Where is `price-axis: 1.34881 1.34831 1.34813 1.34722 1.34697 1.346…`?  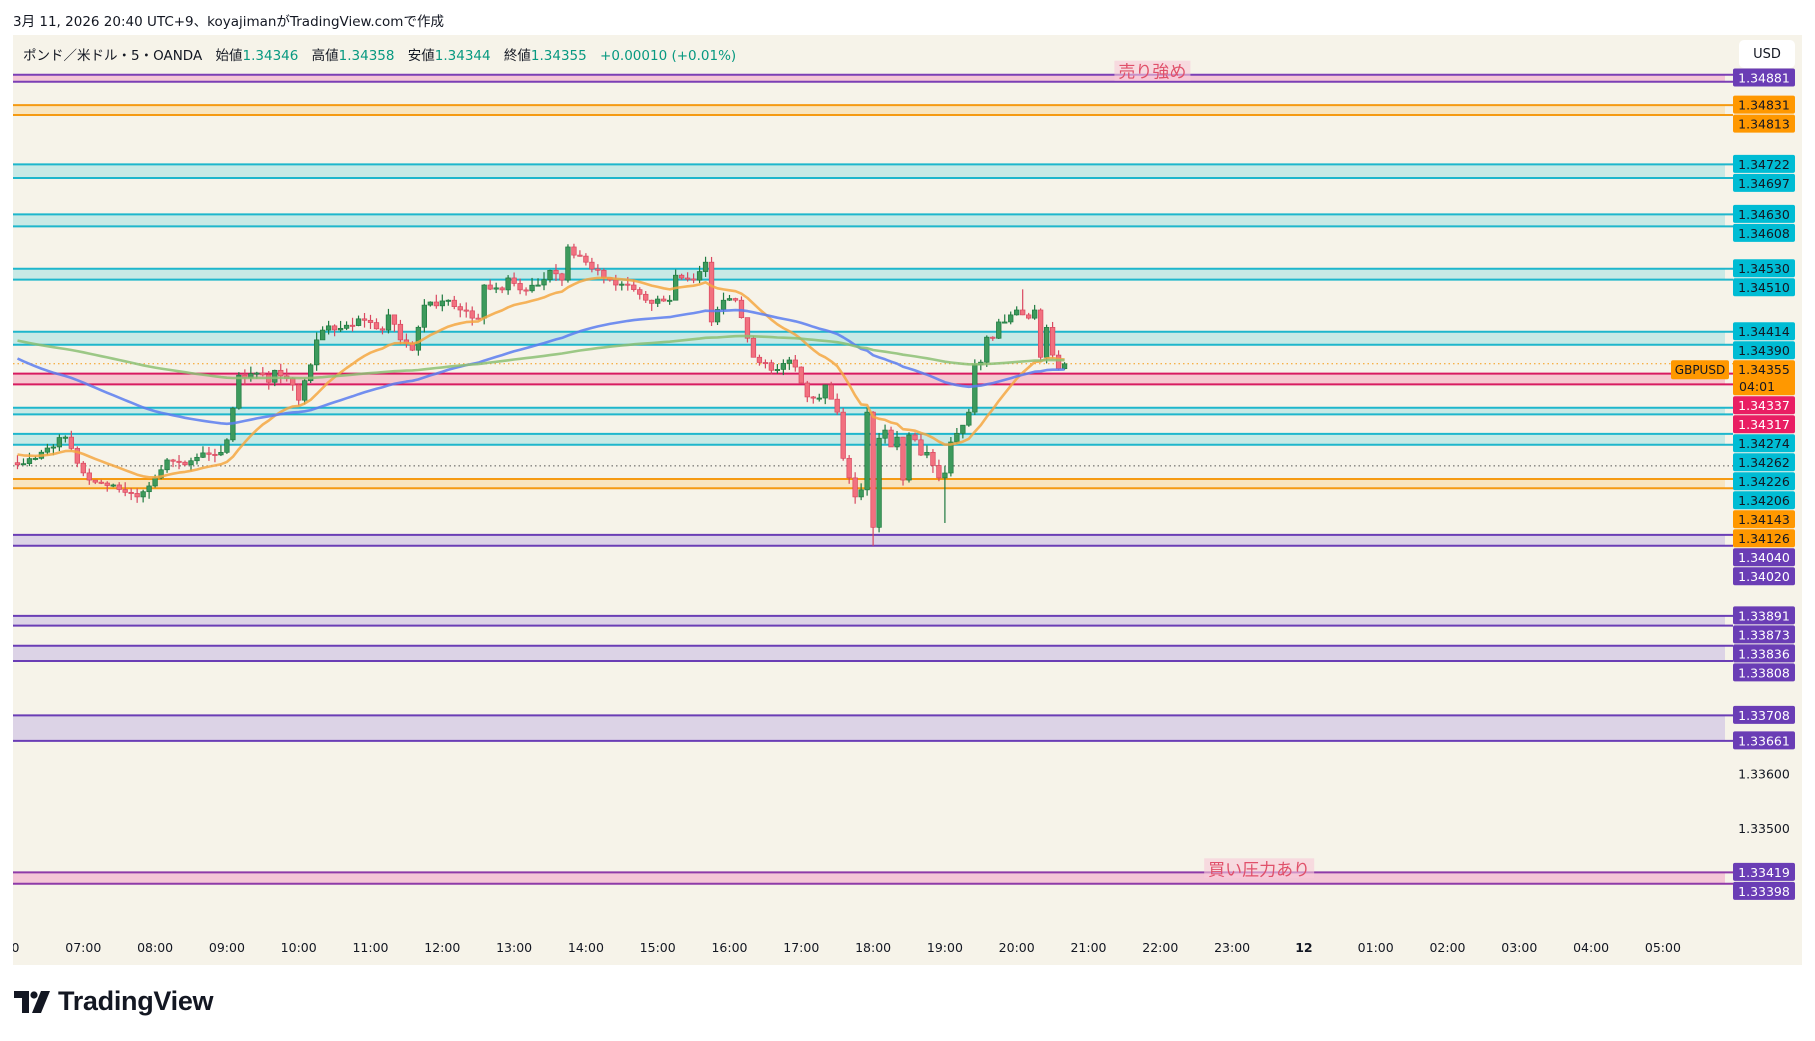 price-axis: 1.34881 1.34831 1.34813 1.34722 1.34697 1.346… is located at coordinates (1733, 484).